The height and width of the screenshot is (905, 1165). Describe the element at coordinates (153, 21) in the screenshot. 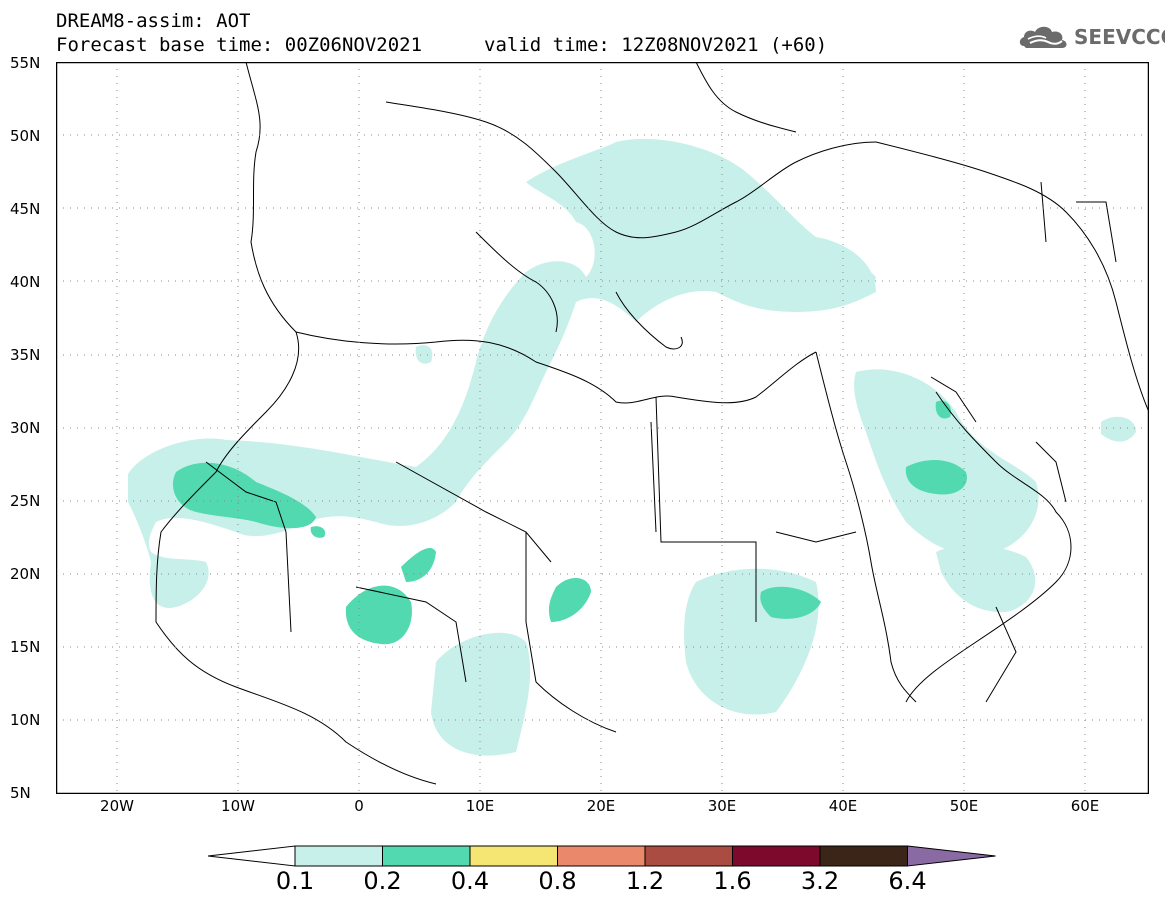

I see `map-title: DREAM8-assim: AOT` at that location.